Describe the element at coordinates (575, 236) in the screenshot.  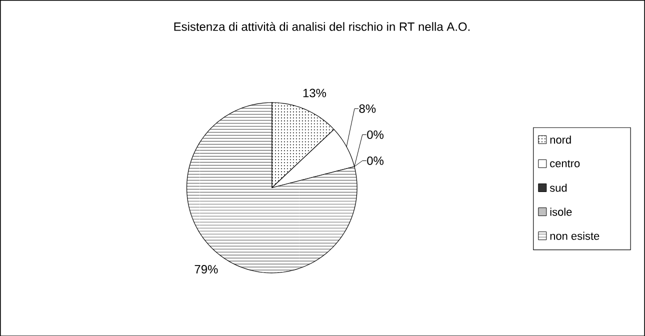
I see `legend-label: non esiste` at that location.